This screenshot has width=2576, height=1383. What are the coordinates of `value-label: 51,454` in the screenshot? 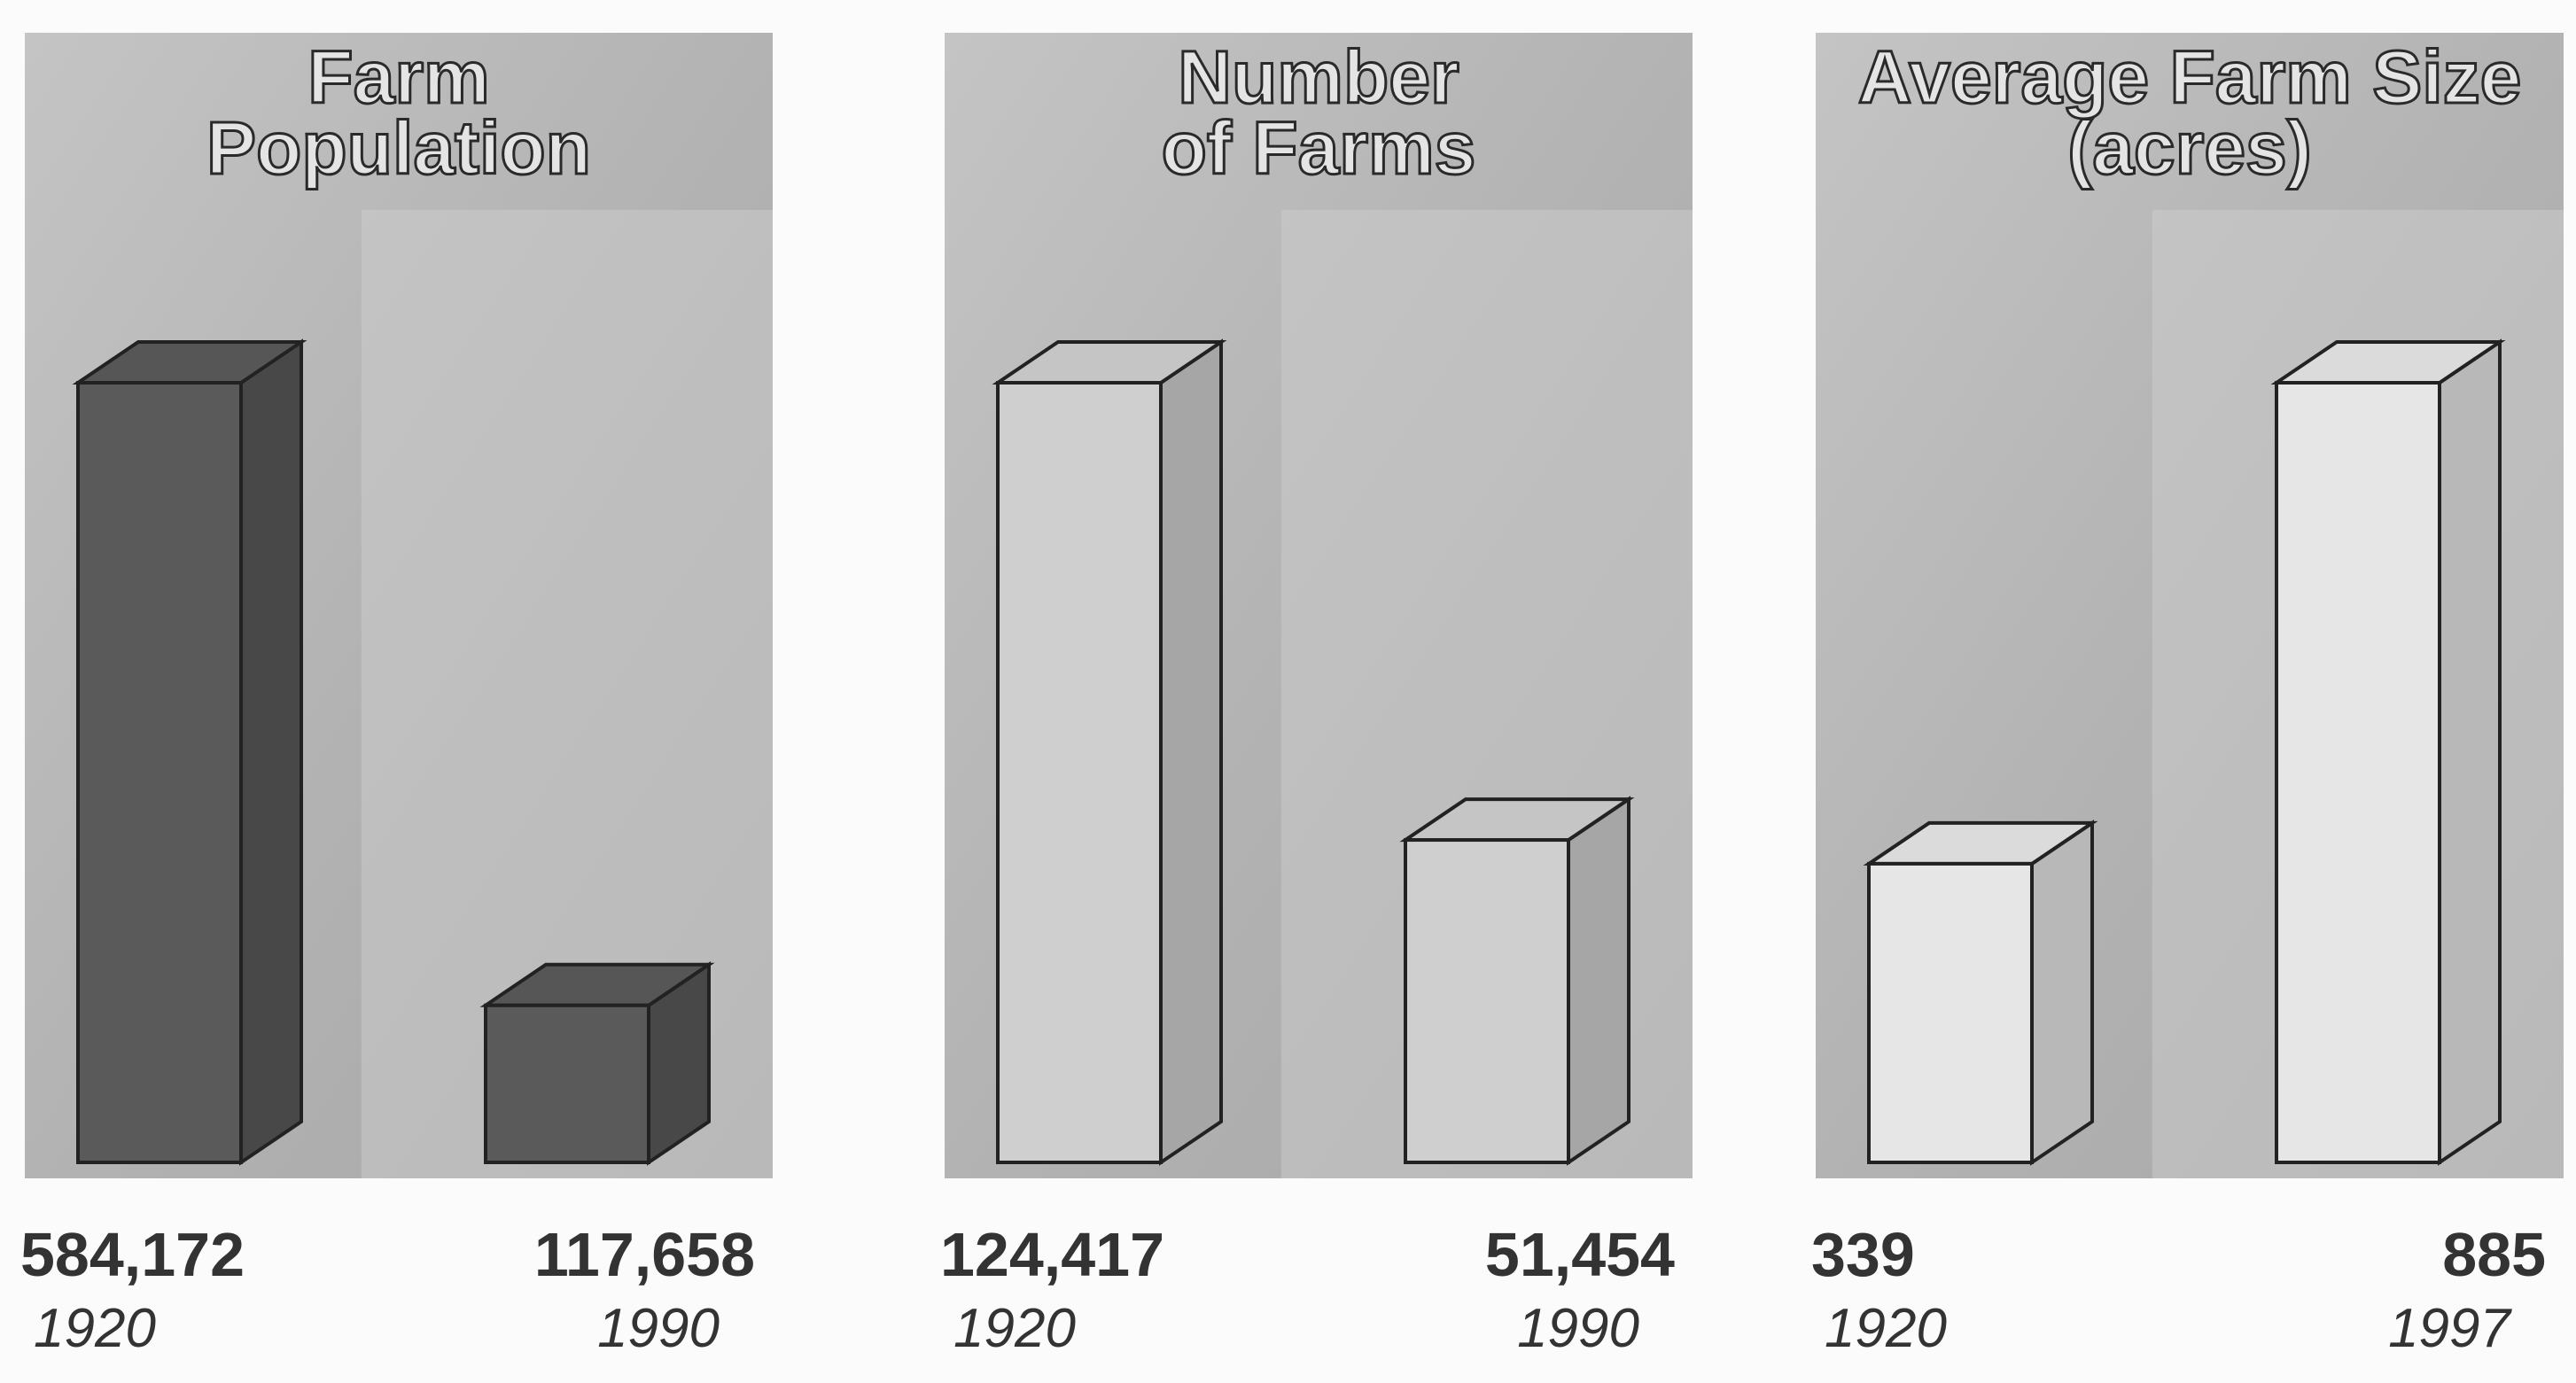 It's located at (1580, 1255).